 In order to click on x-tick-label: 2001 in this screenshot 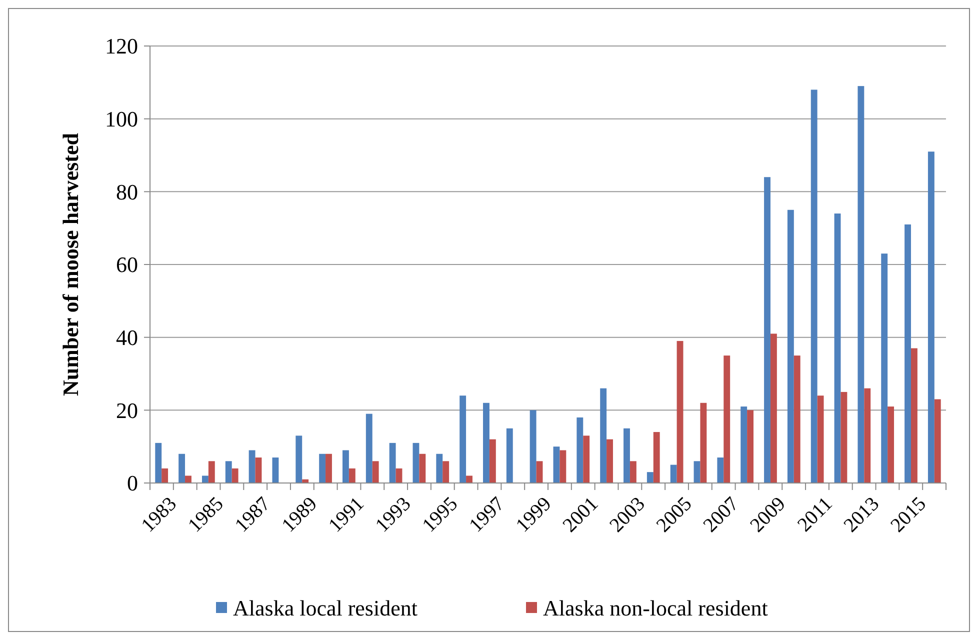, I will do `click(580, 514)`.